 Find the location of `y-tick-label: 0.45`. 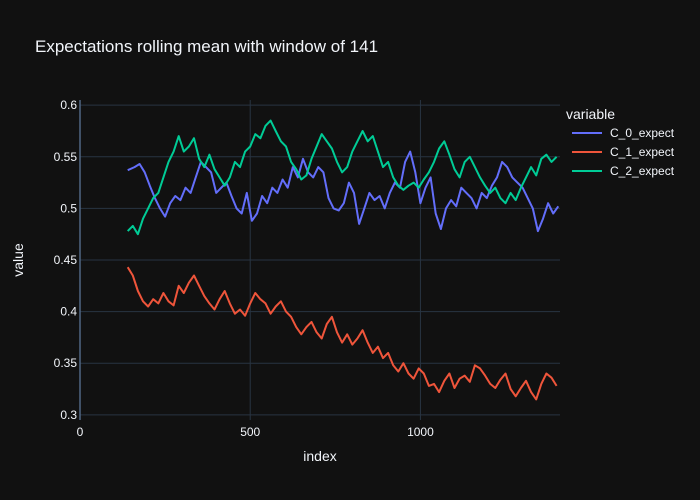

y-tick-label: 0.45 is located at coordinates (66, 260).